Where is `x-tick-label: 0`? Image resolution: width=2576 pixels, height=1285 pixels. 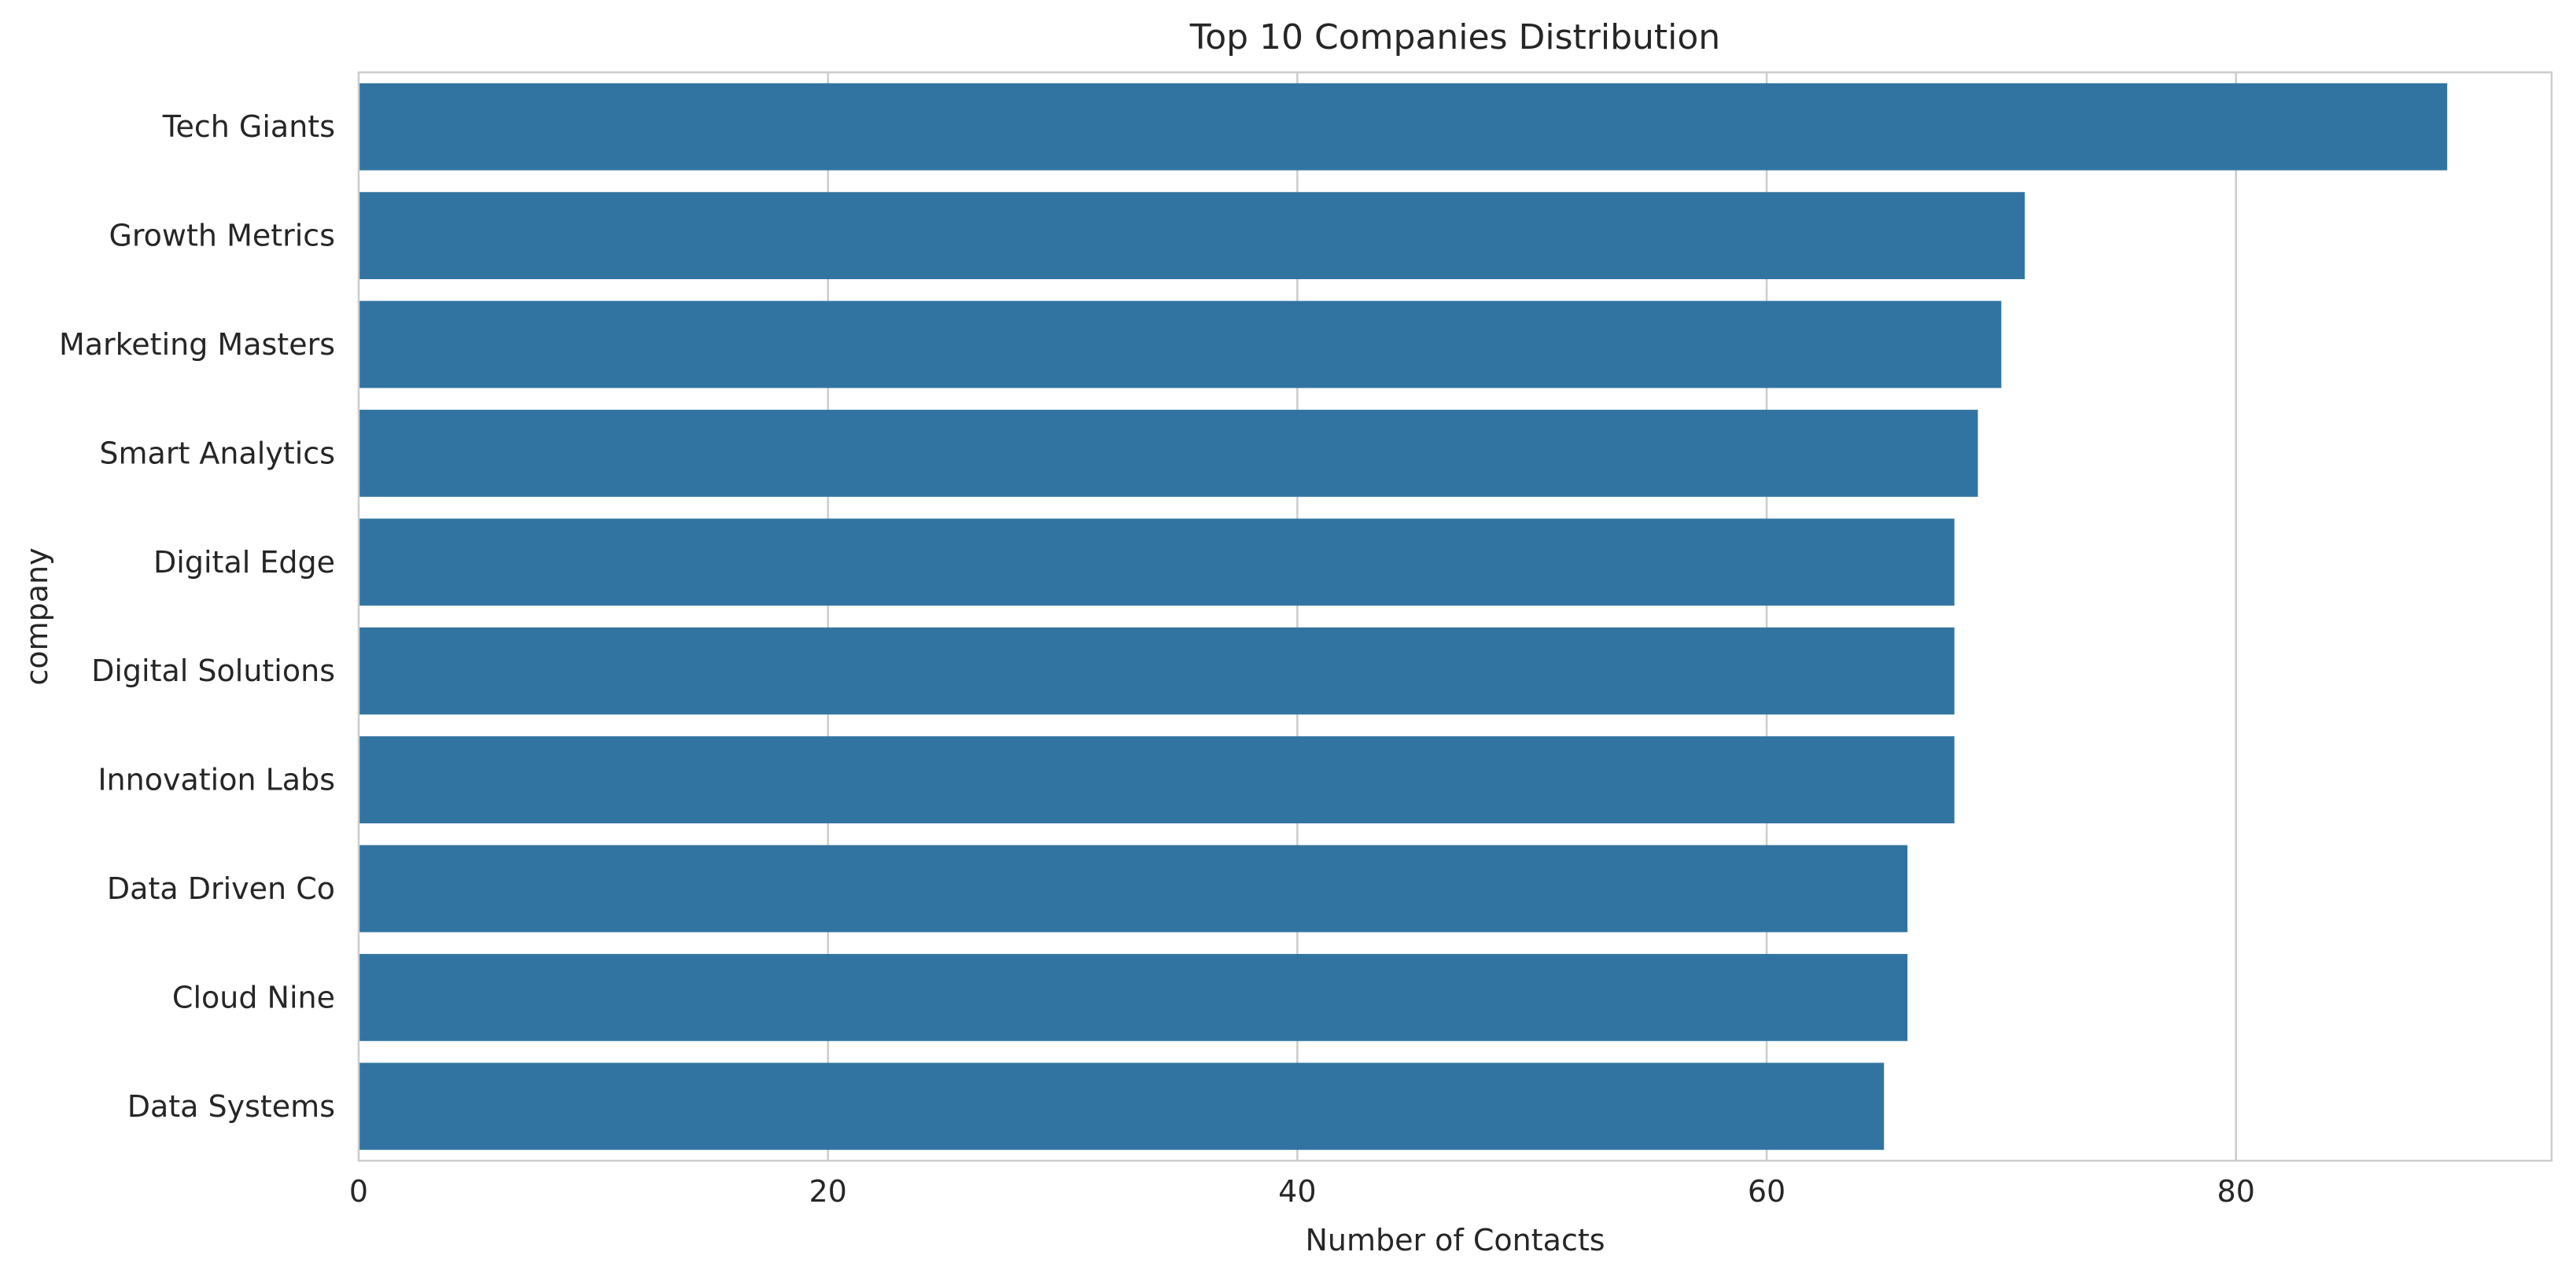 x-tick-label: 0 is located at coordinates (358, 1191).